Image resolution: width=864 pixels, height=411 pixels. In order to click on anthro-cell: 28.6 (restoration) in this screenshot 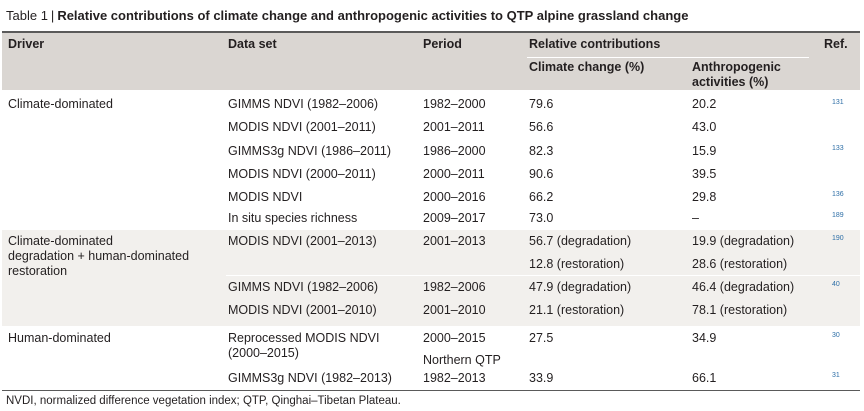, I will do `click(740, 264)`.